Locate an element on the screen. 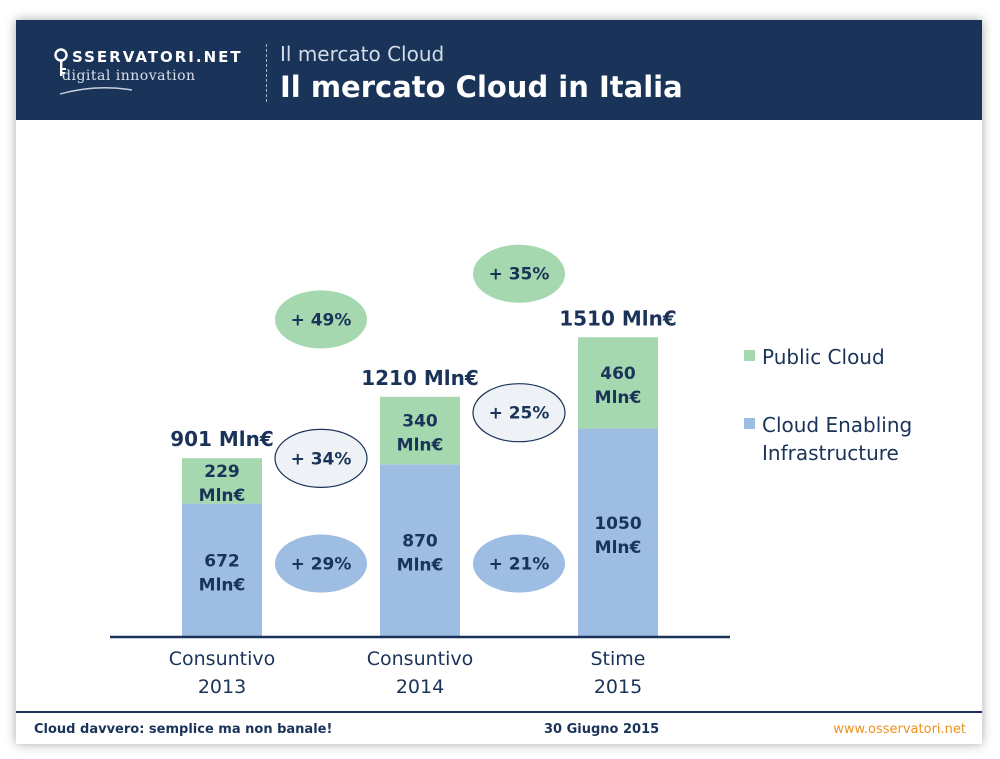 Image resolution: width=1000 pixels, height=759 pixels. bar-label-infrastructure: 1050 is located at coordinates (617, 524).